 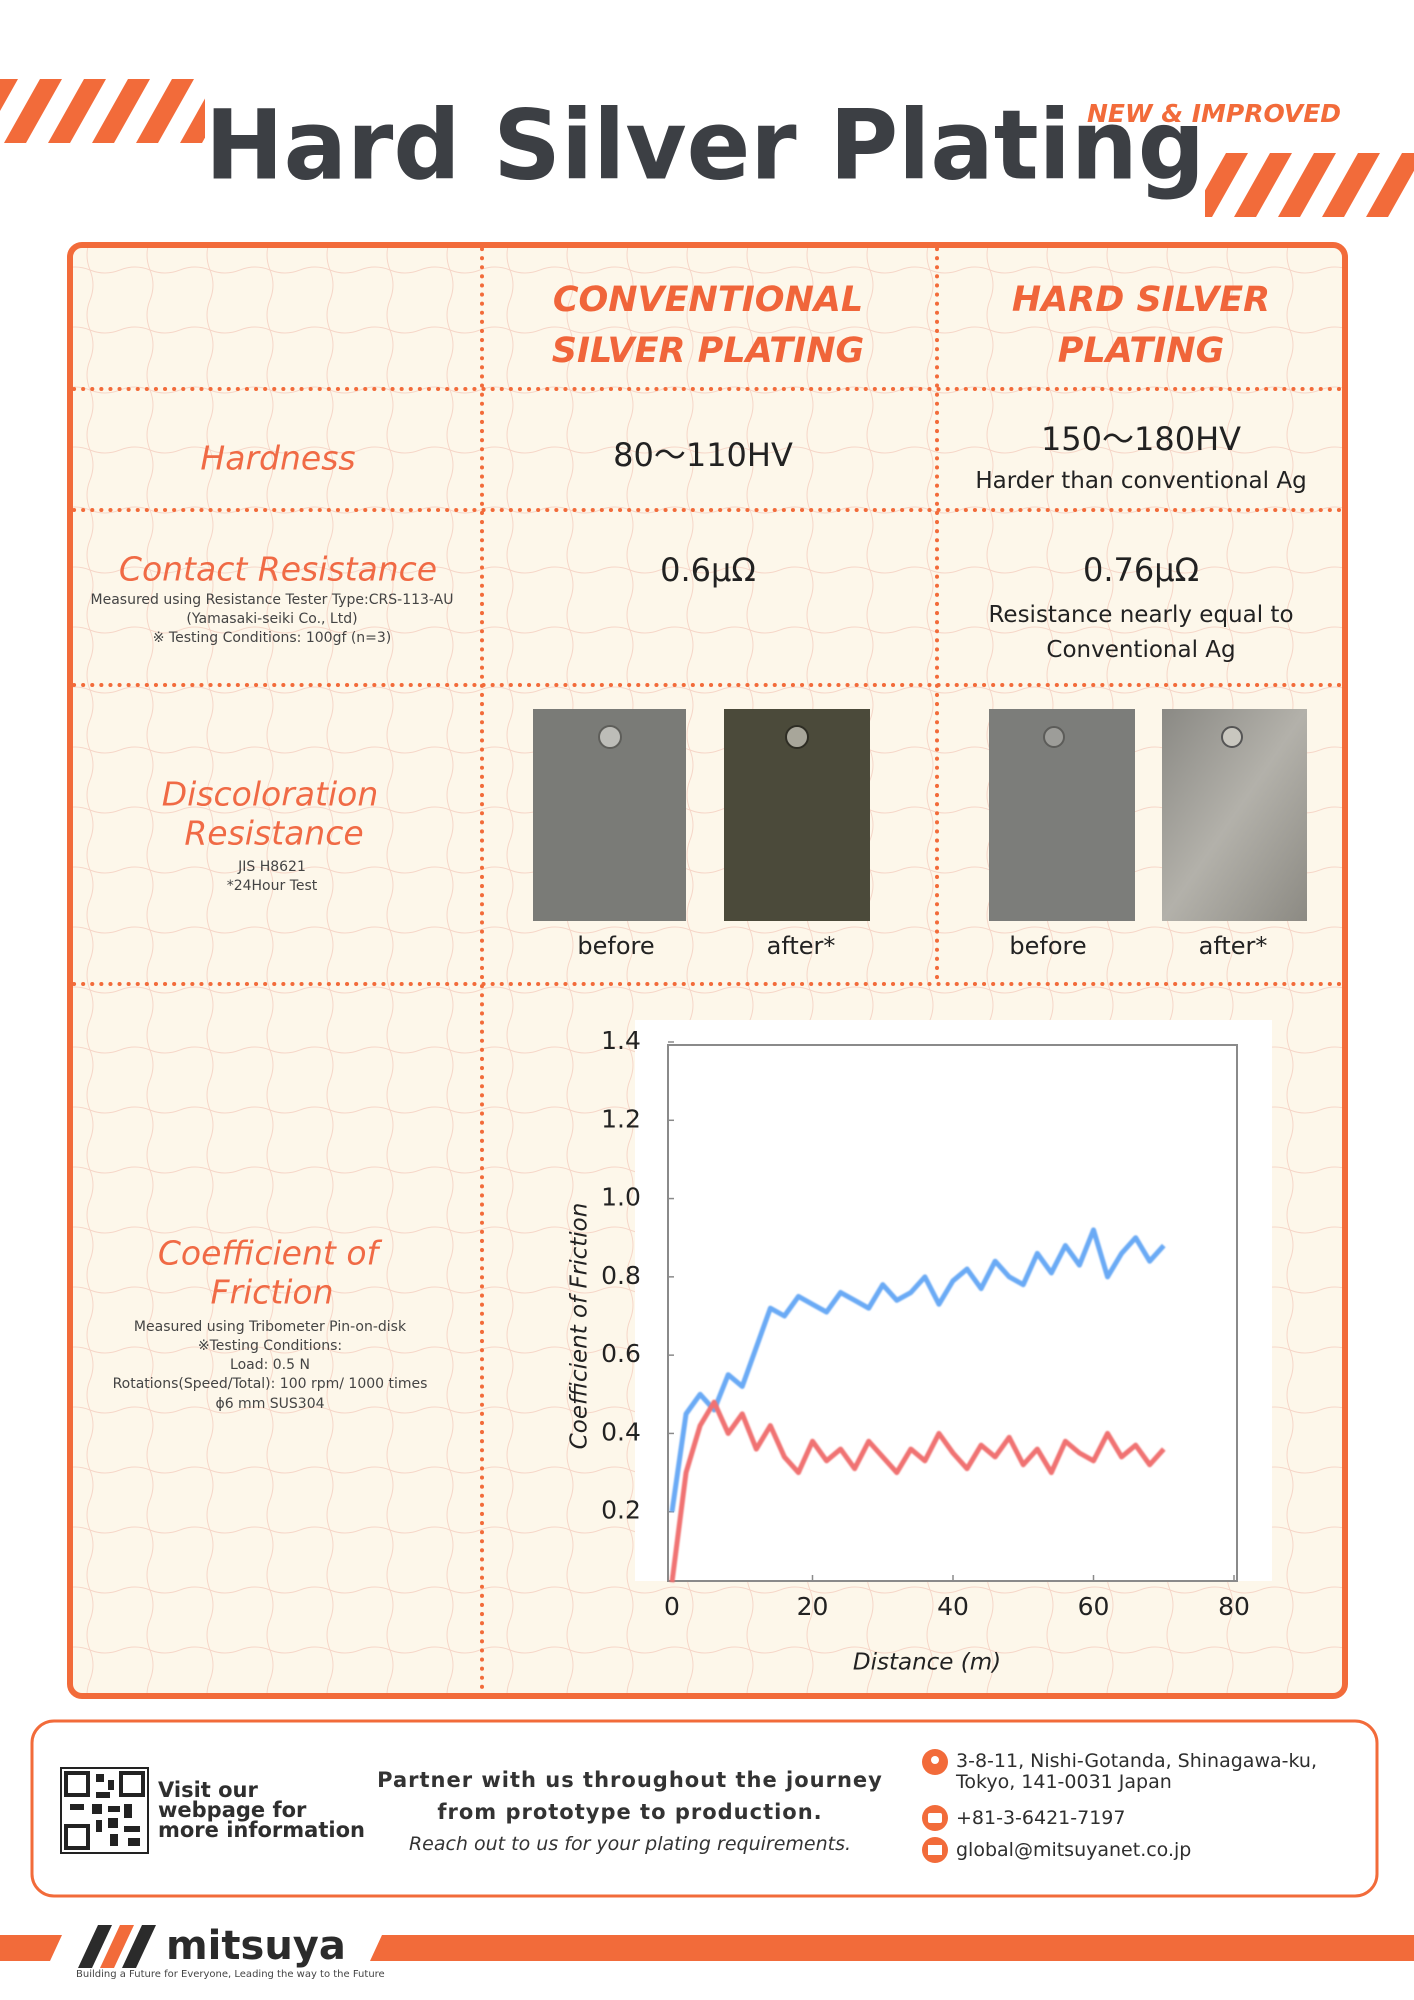 What do you see at coordinates (270, 794) in the screenshot?
I see `row-label: Discoloration` at bounding box center [270, 794].